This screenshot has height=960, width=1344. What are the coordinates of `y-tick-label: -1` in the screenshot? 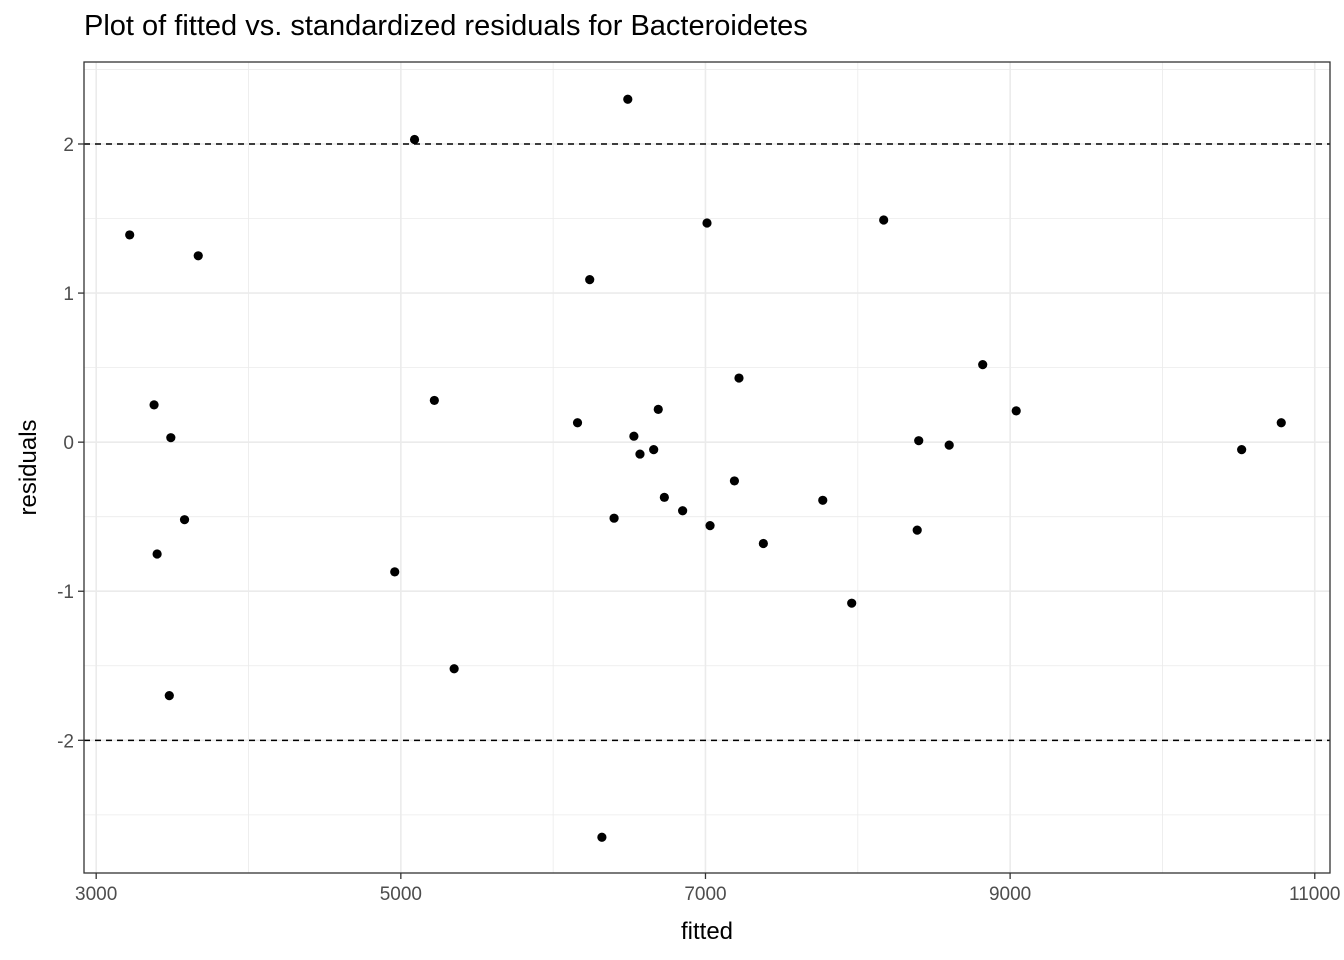 It's located at (65, 592).